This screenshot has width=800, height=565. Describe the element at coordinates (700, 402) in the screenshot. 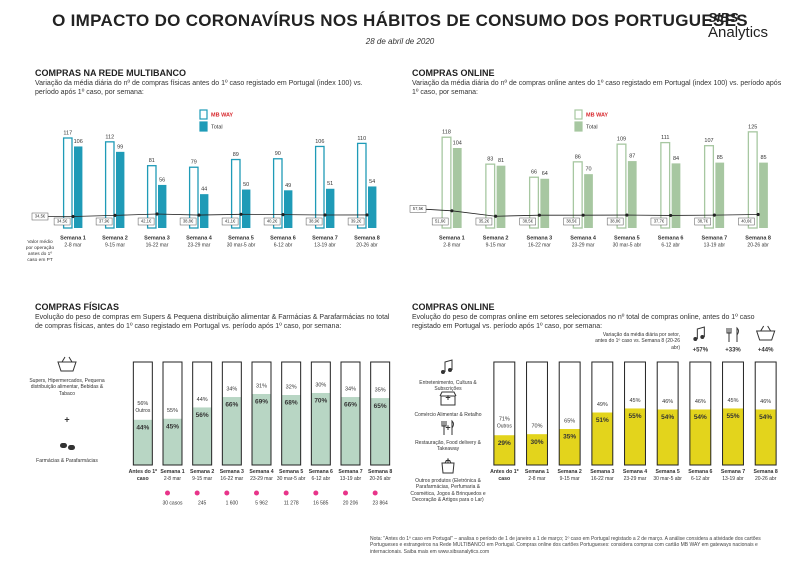

I see `bar-value: 46%` at that location.